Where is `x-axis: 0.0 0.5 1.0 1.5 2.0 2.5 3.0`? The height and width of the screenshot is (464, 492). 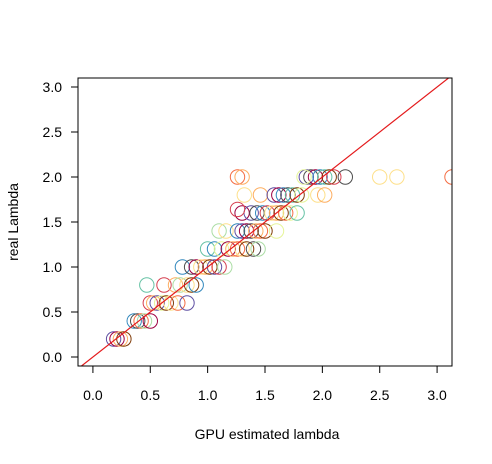 x-axis: 0.0 0.5 1.0 1.5 2.0 2.5 3.0 is located at coordinates (265, 384).